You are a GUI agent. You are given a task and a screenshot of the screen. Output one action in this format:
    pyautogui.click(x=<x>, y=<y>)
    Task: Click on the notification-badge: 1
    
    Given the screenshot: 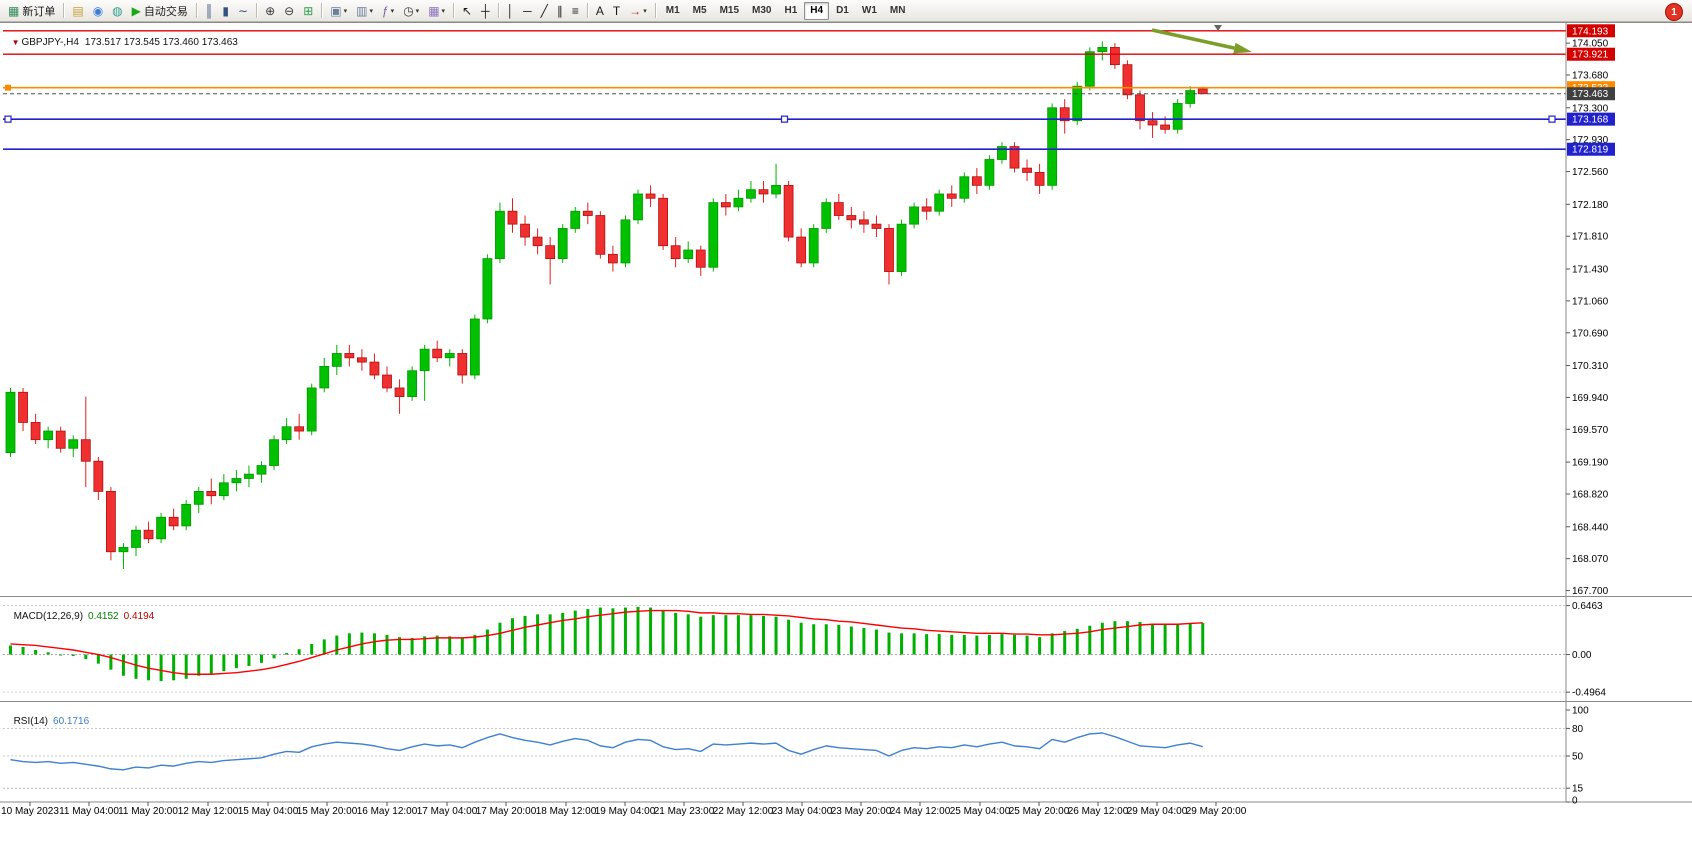 What is the action you would take?
    pyautogui.click(x=1674, y=12)
    